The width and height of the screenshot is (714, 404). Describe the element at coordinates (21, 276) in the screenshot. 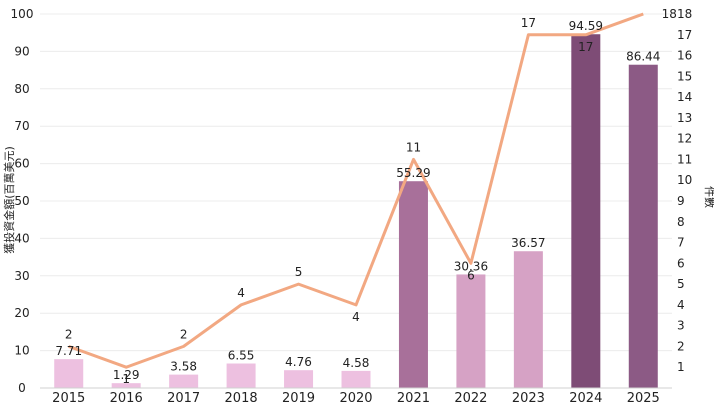

I see `y-tick-label: 30` at that location.